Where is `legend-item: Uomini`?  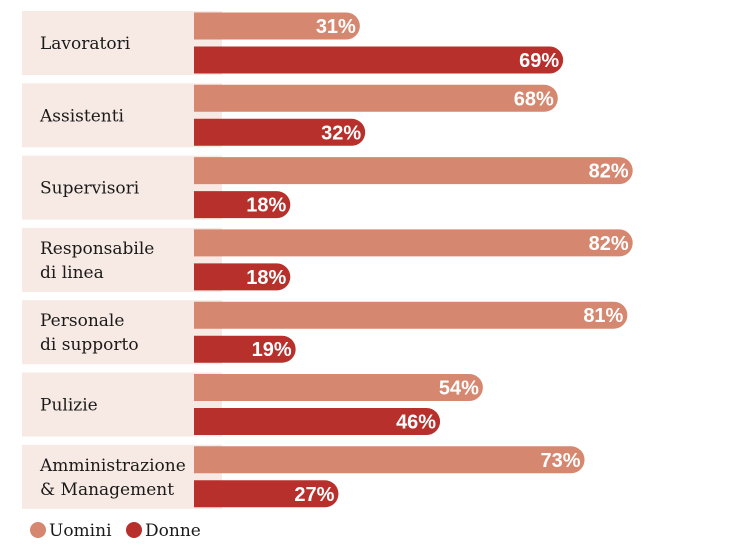 legend-item: Uomini is located at coordinates (71, 531).